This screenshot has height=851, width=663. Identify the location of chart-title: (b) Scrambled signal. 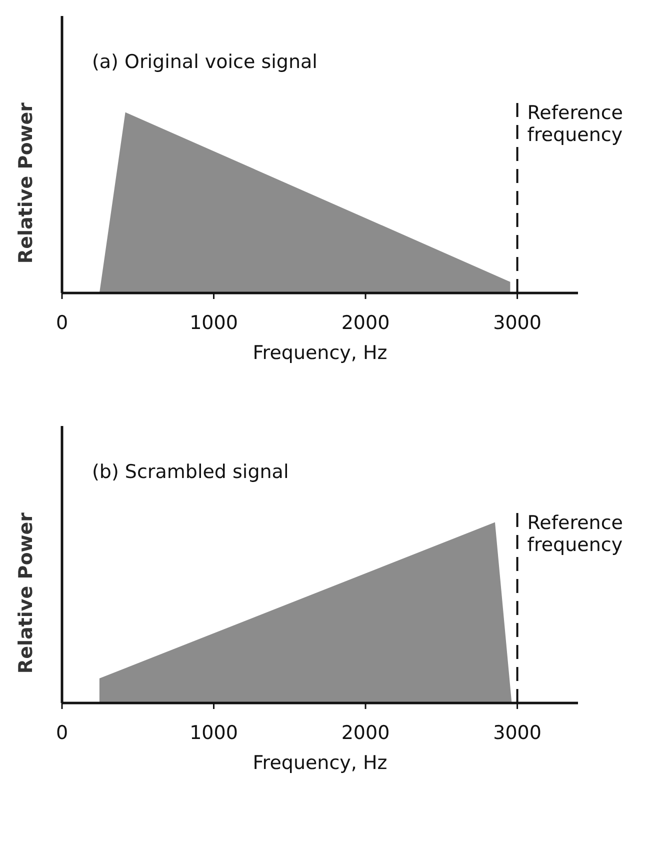
(190, 472).